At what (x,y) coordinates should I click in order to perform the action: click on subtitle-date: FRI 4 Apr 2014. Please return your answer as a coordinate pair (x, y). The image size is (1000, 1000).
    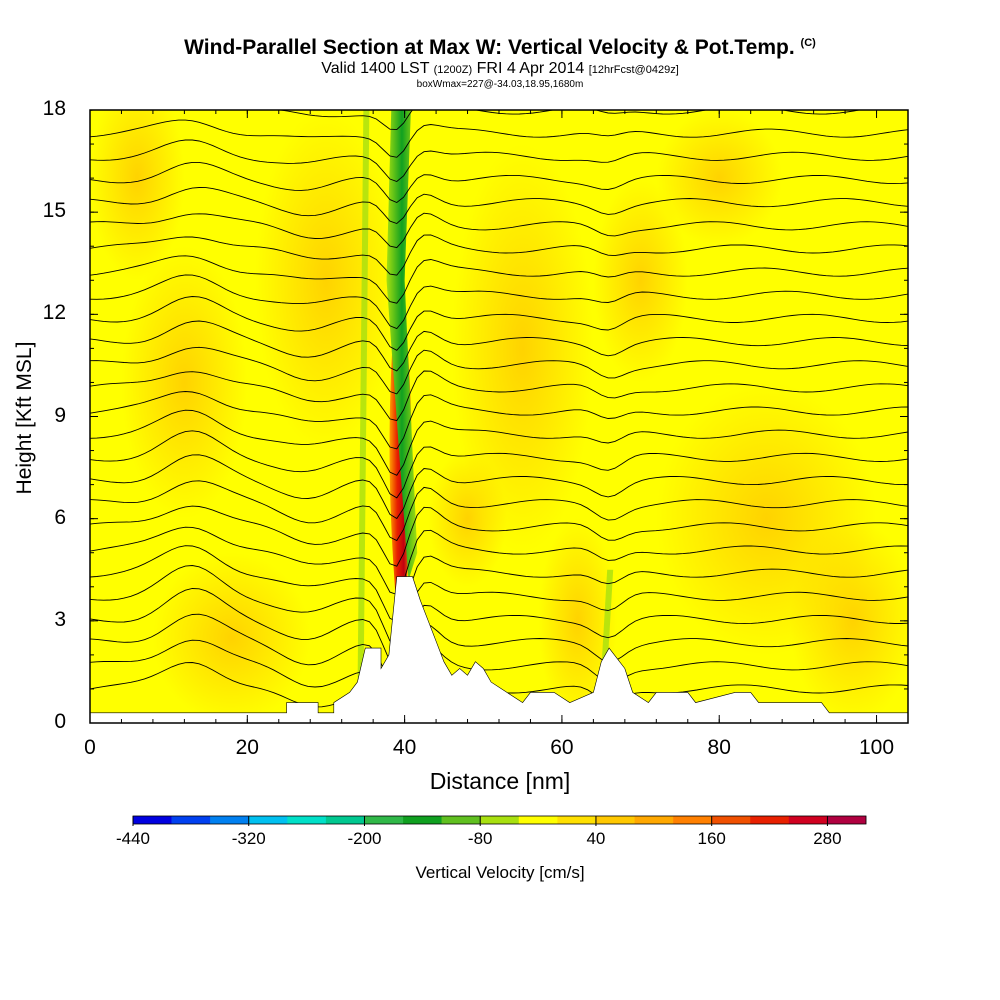
    Looking at the image, I should click on (530, 68).